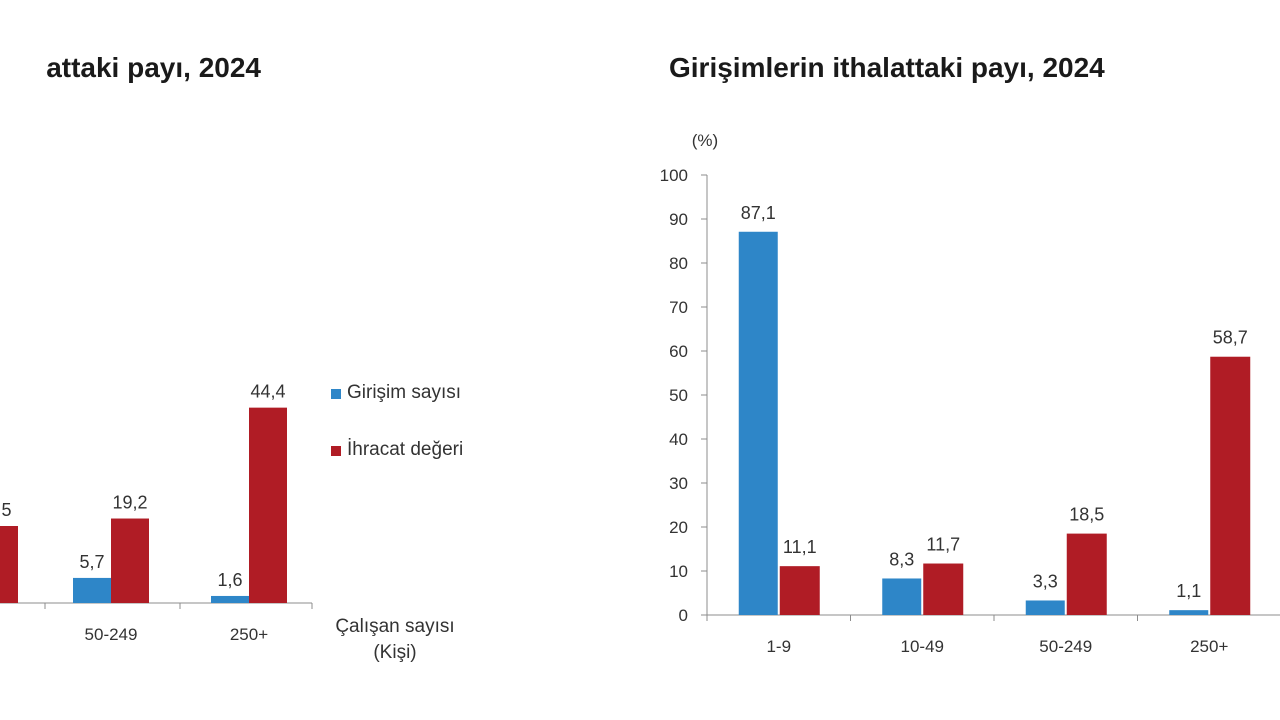 The height and width of the screenshot is (720, 1280). Describe the element at coordinates (395, 652) in the screenshot. I see `x-axis-unit-line2: (Kişi)` at that location.